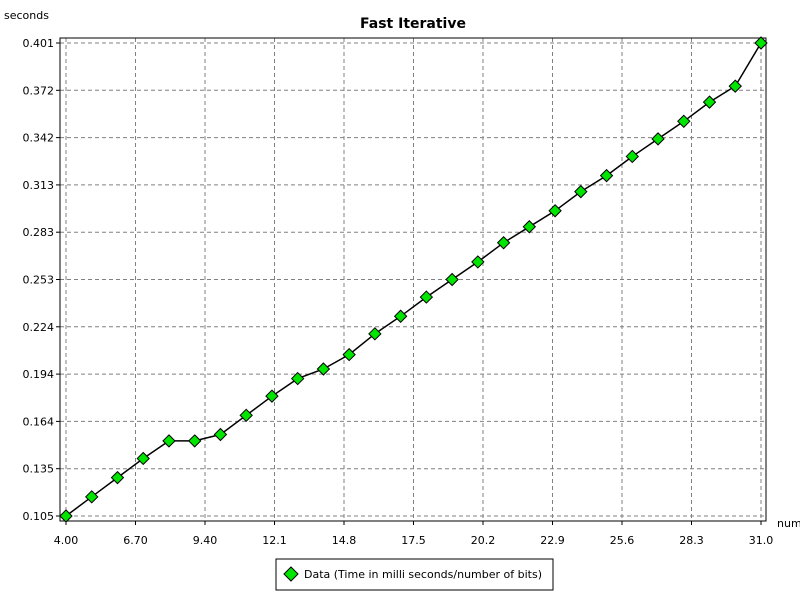  What do you see at coordinates (39, 138) in the screenshot?
I see `y-tick-label: 0.342` at bounding box center [39, 138].